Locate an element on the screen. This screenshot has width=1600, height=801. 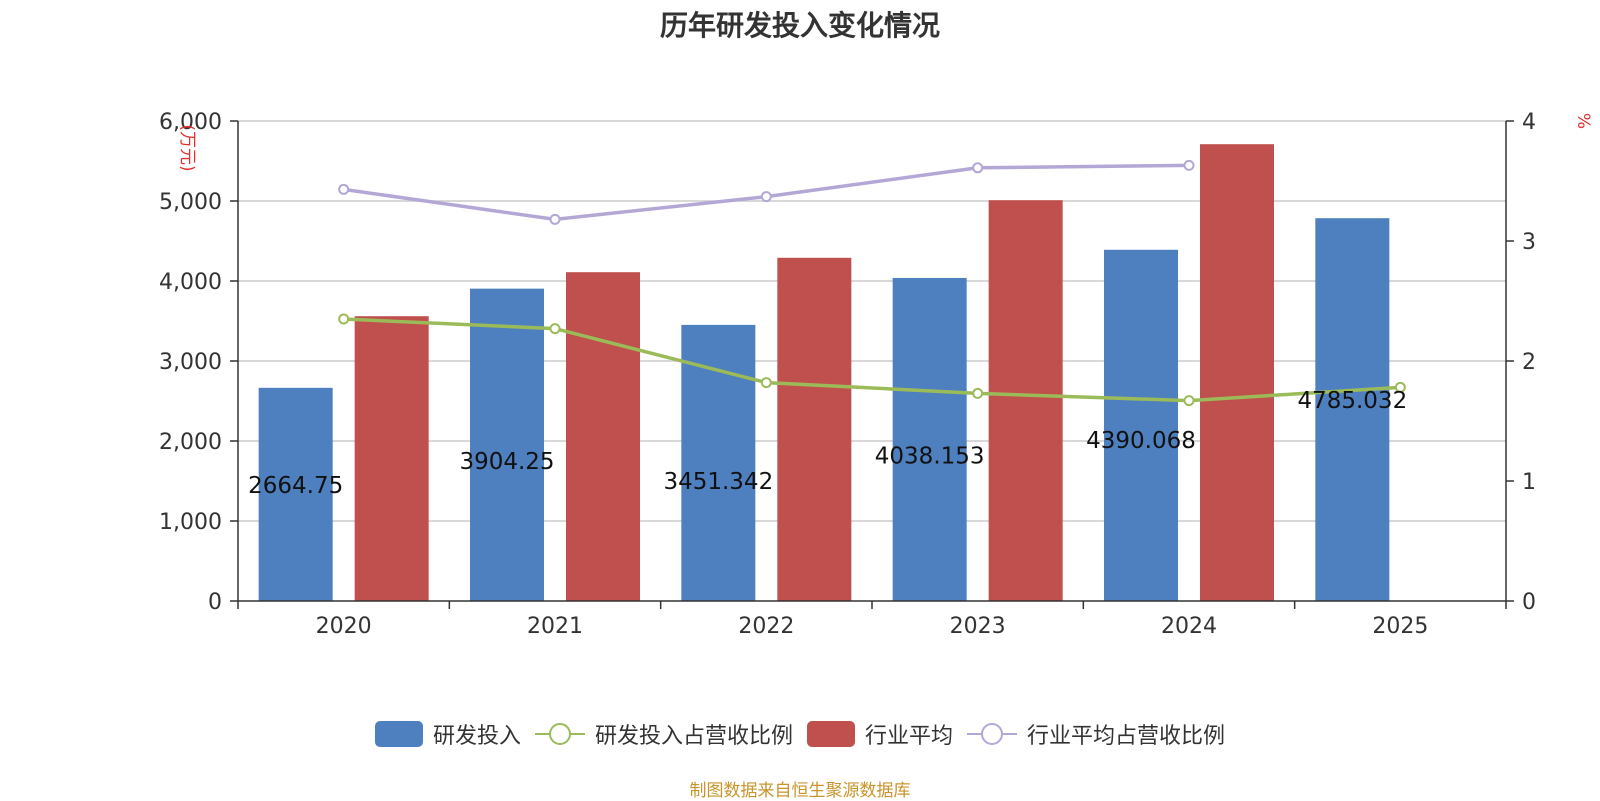
left-axis-unit: (万元) is located at coordinates (187, 147).